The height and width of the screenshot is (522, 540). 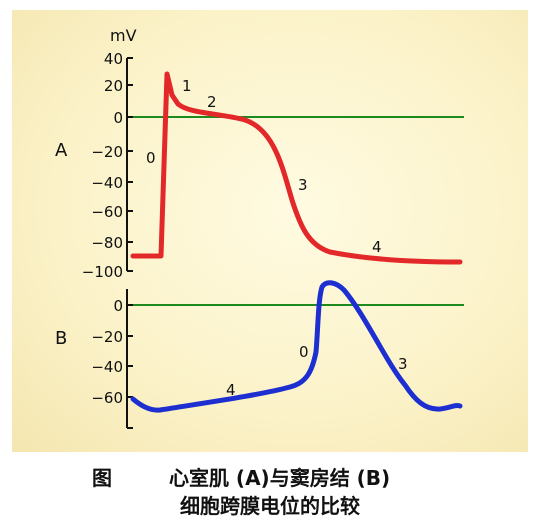 I want to click on panel-a-tick-labels: 40 20 0 −20 −40 −60 −80 −100, so click(x=102, y=165).